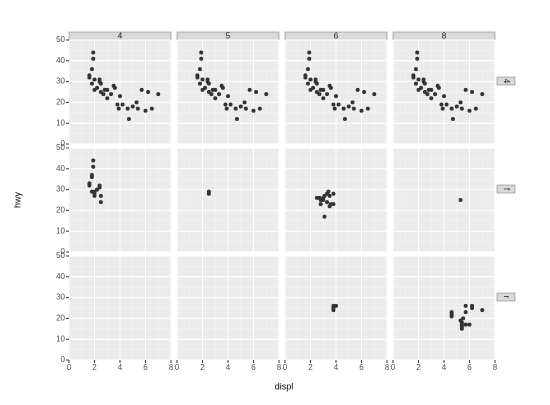 This screenshot has height=405, width=550. I want to click on strip-label: 6, so click(336, 36).